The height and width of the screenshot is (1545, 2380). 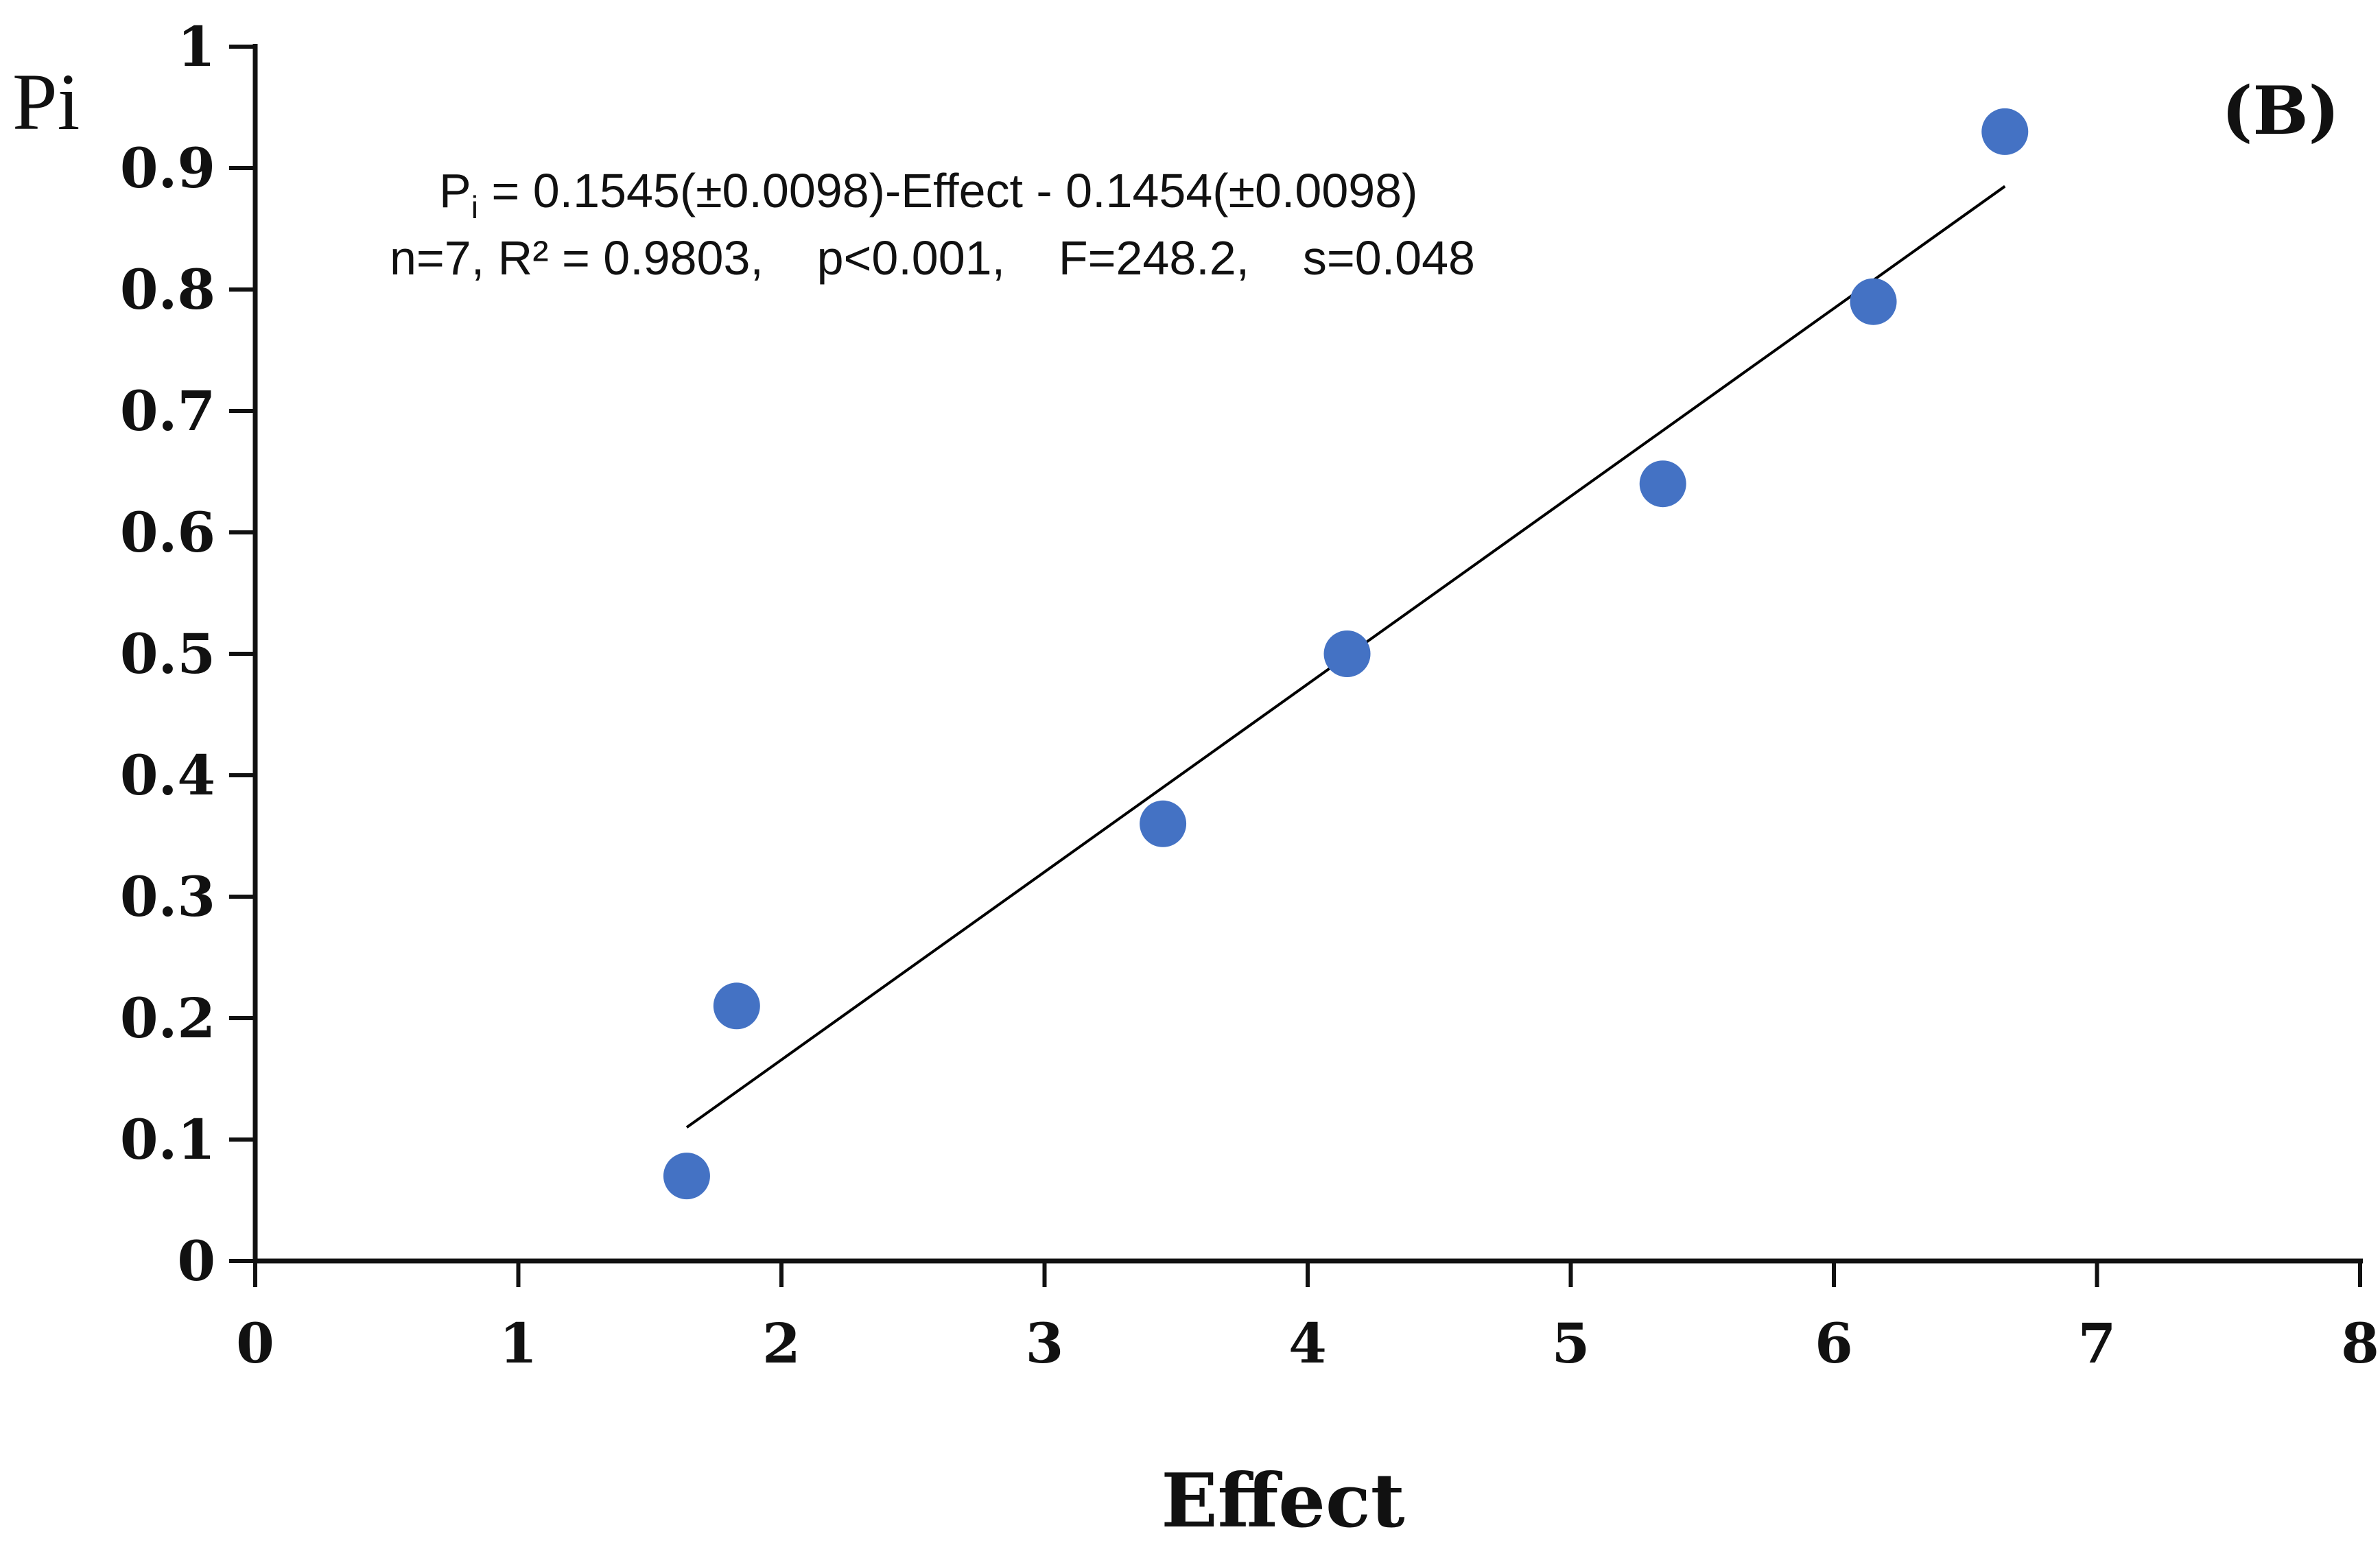 I want to click on y-tick-label: 0, so click(x=196, y=1261).